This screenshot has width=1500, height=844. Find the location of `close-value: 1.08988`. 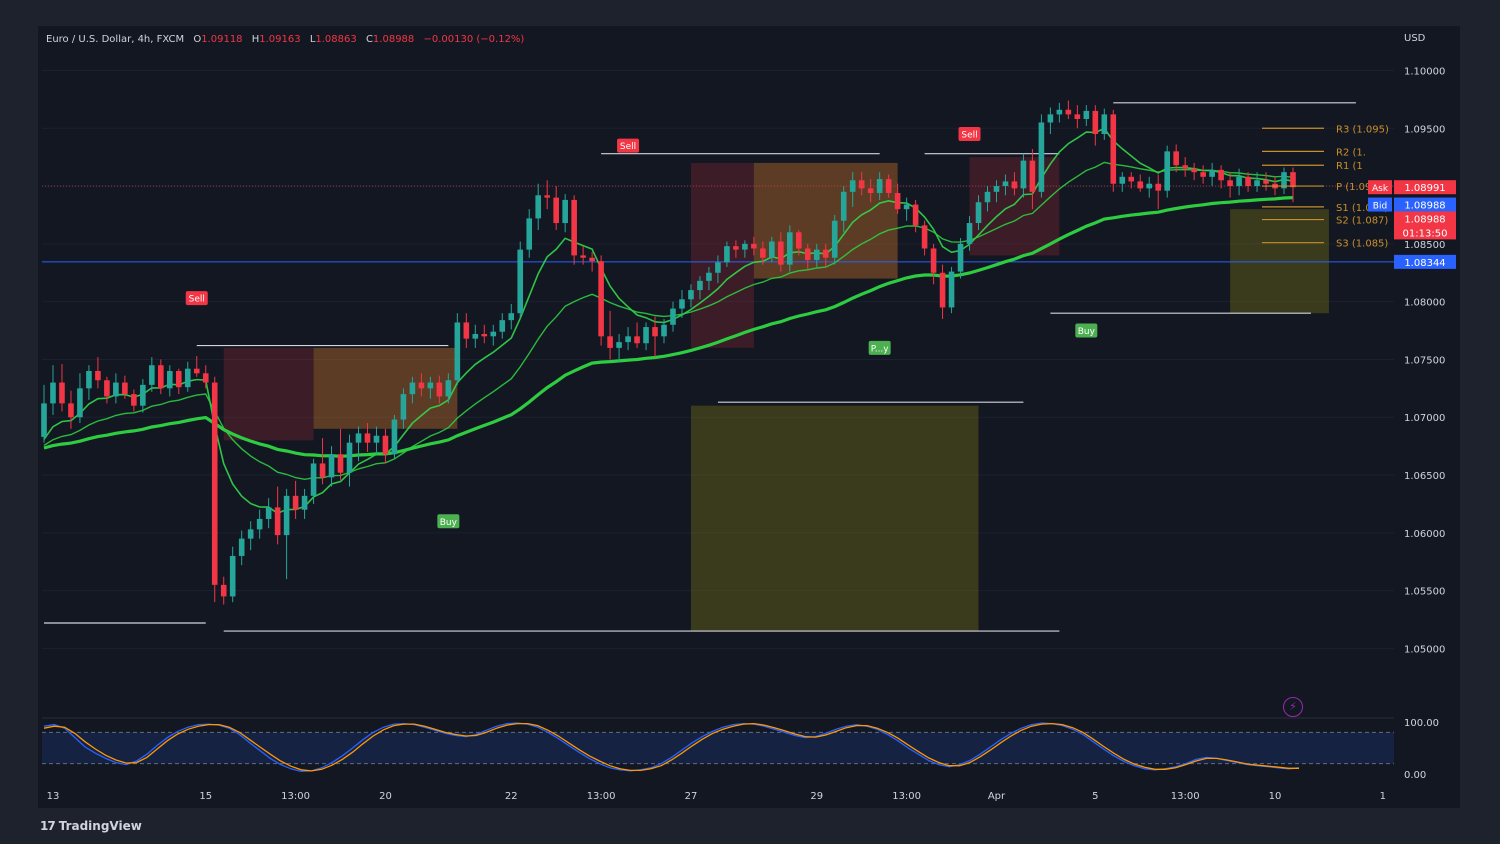

close-value: 1.08988 is located at coordinates (393, 39).